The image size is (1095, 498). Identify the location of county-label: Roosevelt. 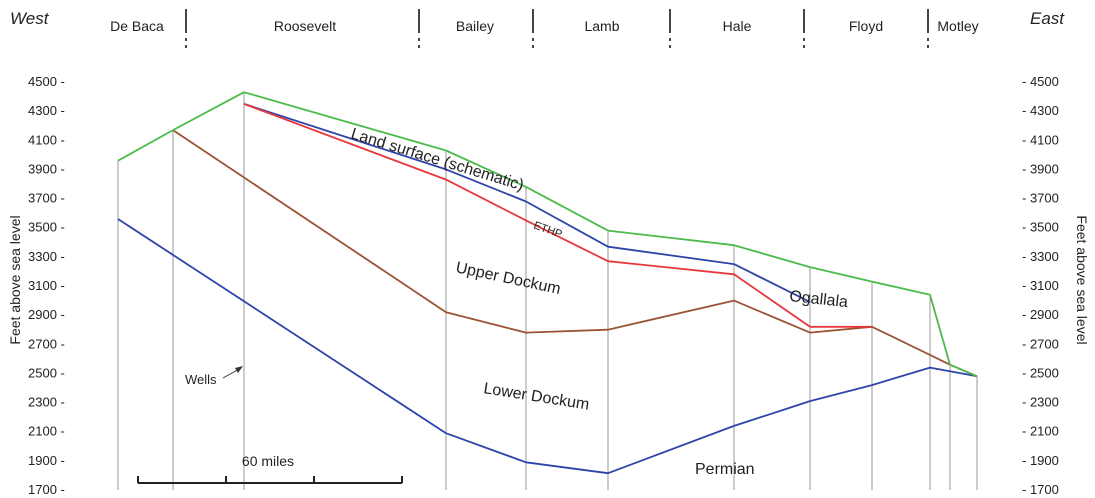
(305, 26).